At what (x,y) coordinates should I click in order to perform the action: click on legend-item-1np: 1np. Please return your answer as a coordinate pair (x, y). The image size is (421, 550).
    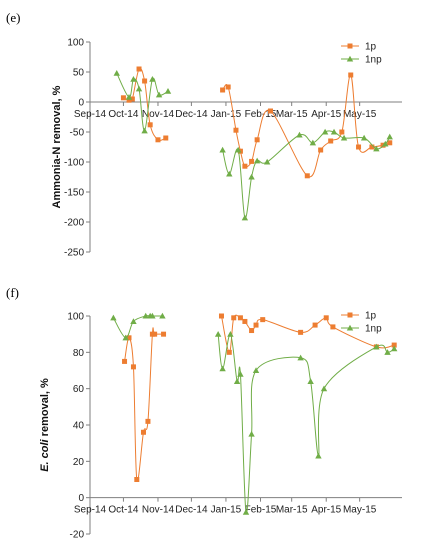
    Looking at the image, I should click on (361, 329).